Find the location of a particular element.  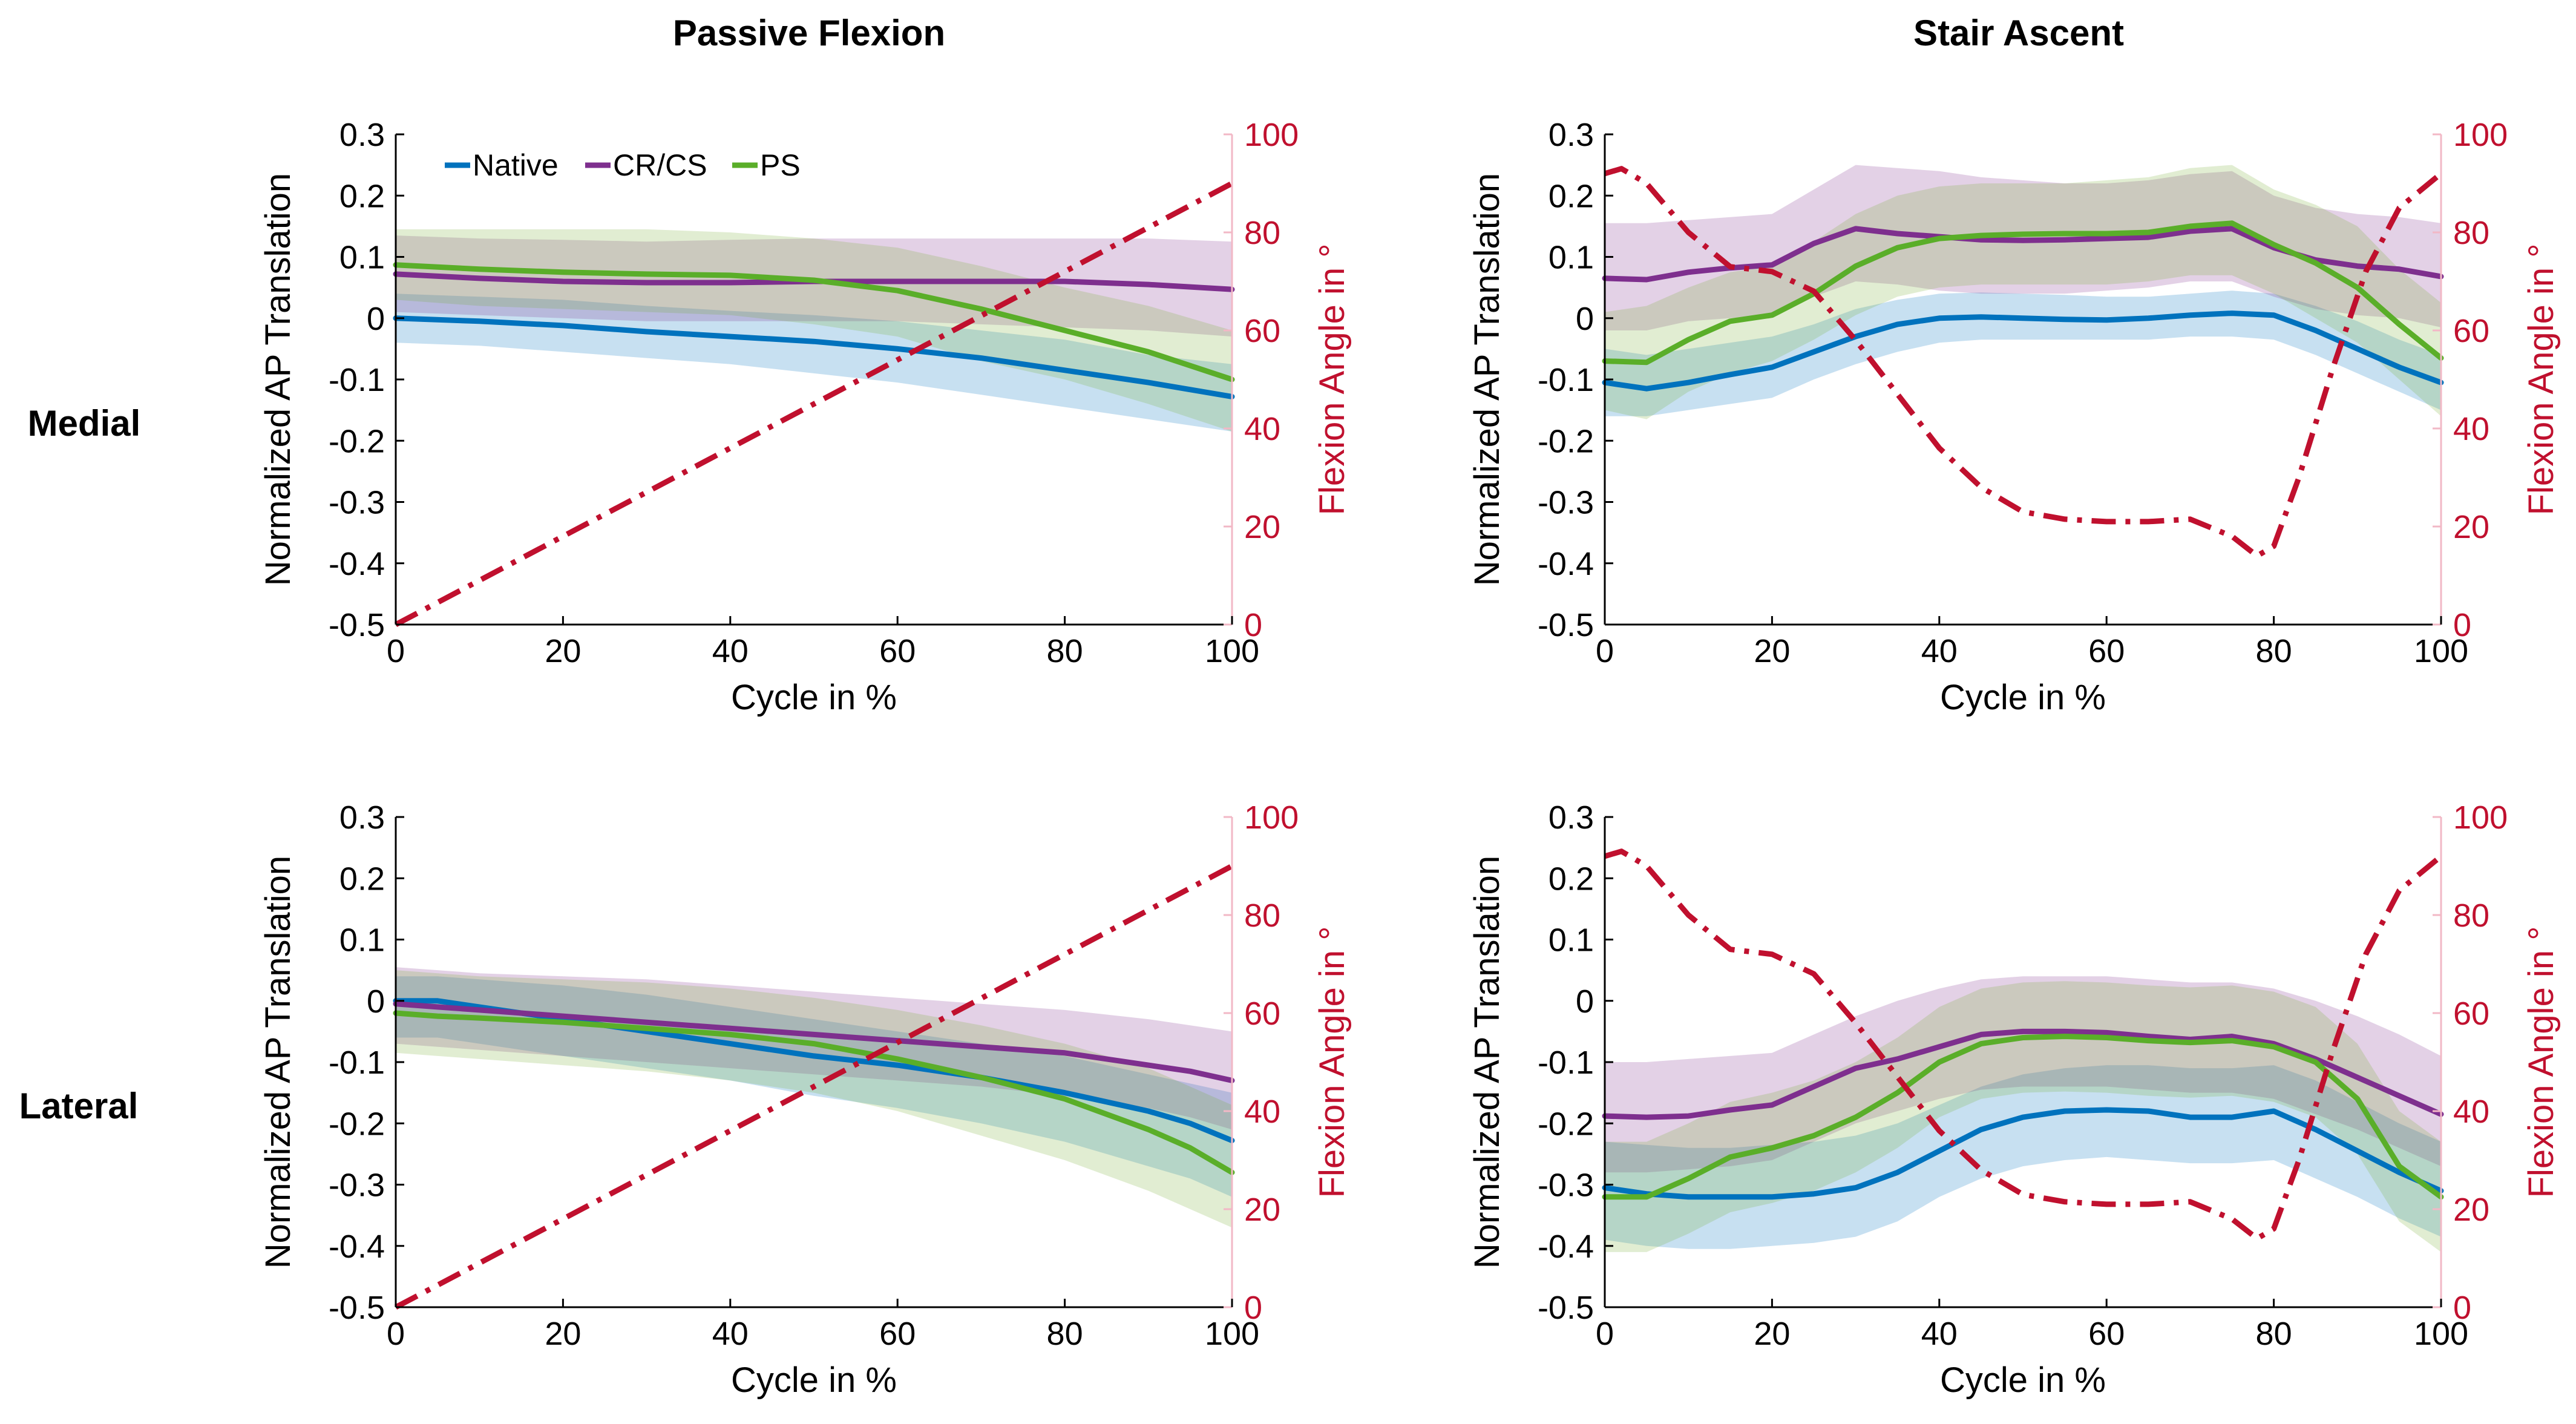

column-title-stair-ascent: Stair Ascent is located at coordinates (2018, 33).